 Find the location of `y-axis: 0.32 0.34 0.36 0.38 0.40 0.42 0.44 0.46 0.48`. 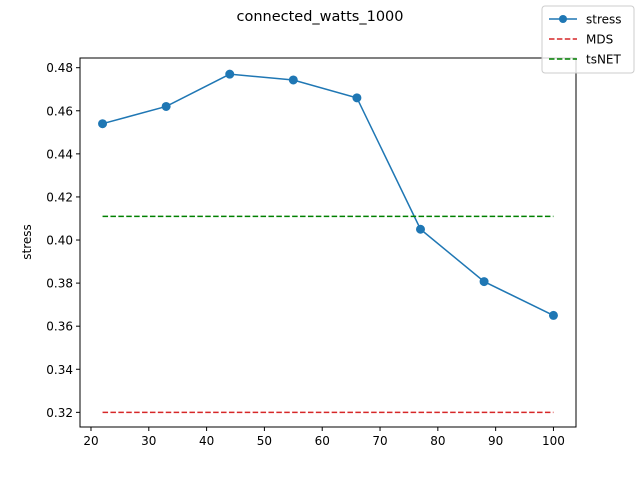

y-axis: 0.32 0.34 0.36 0.38 0.40 0.42 0.44 0.46 0.48 is located at coordinates (63, 240).